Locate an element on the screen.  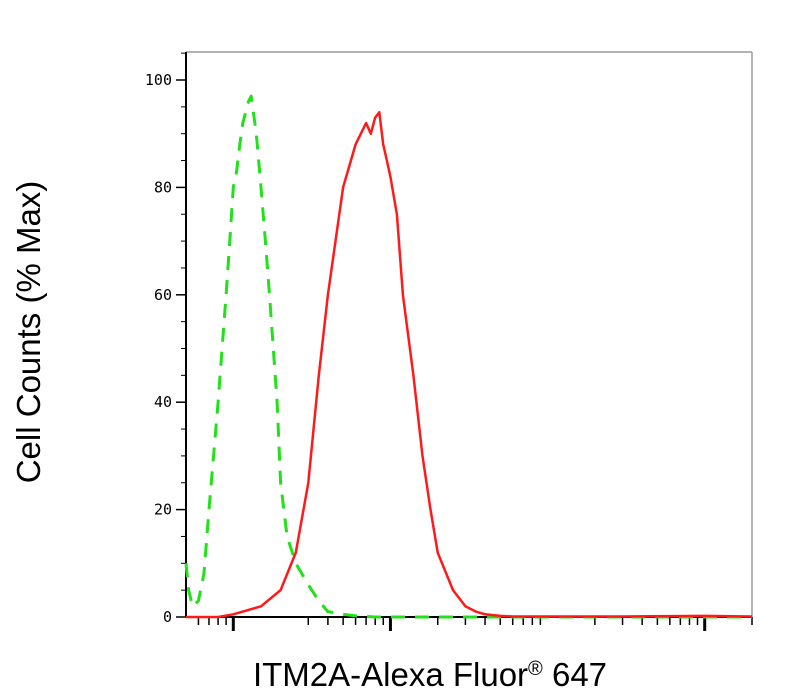
x-axis-title: ITM2A-Alexa Fluor® 647 is located at coordinates (430, 674).